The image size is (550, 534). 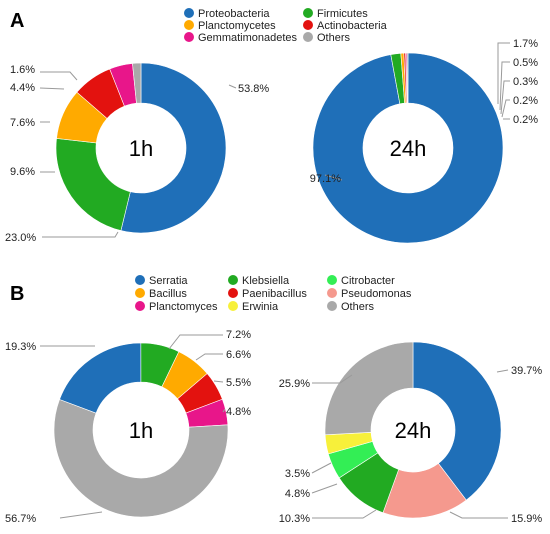 I want to click on data-label: 56.7%, so click(x=20, y=519).